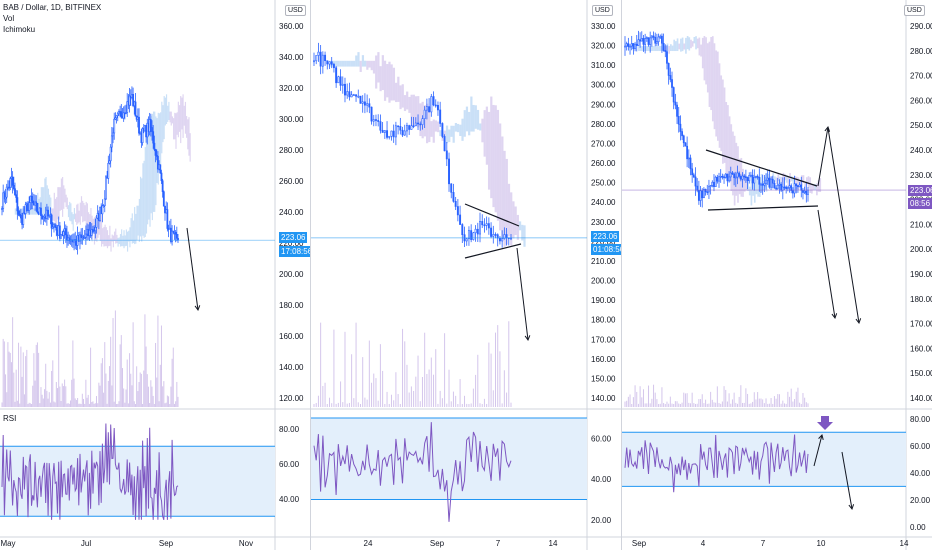 The image size is (932, 550). Describe the element at coordinates (601, 438) in the screenshot. I see `rsi-tick-label: 60.00` at that location.